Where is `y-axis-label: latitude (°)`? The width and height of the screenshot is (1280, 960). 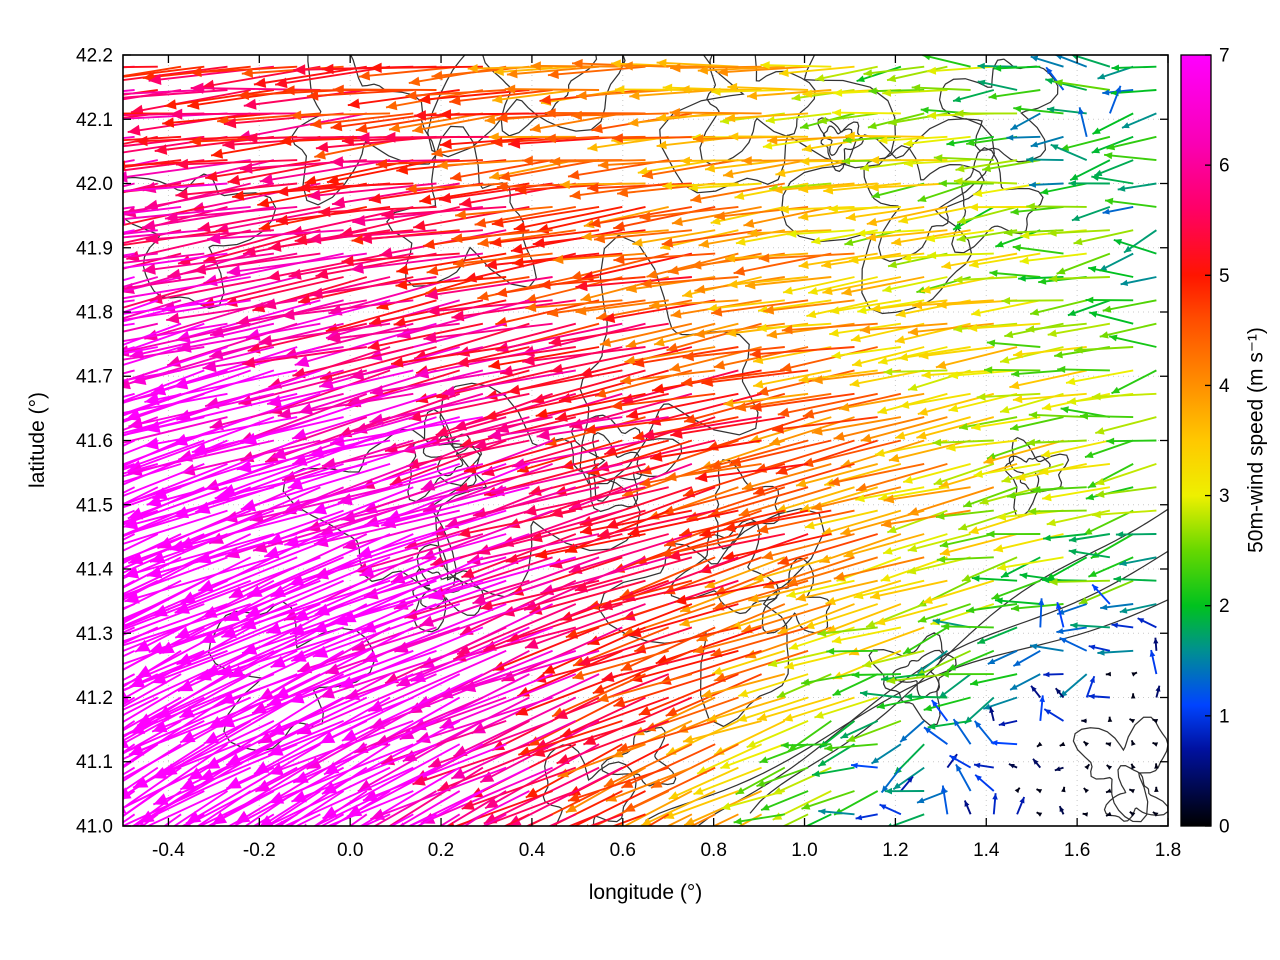
y-axis-label: latitude (°) is located at coordinates (37, 440).